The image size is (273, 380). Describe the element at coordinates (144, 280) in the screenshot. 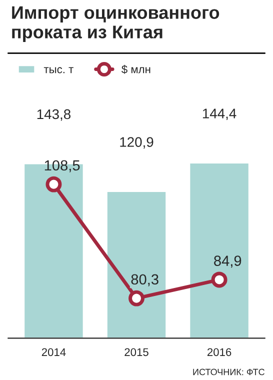

I see `data-label: 80,3` at that location.